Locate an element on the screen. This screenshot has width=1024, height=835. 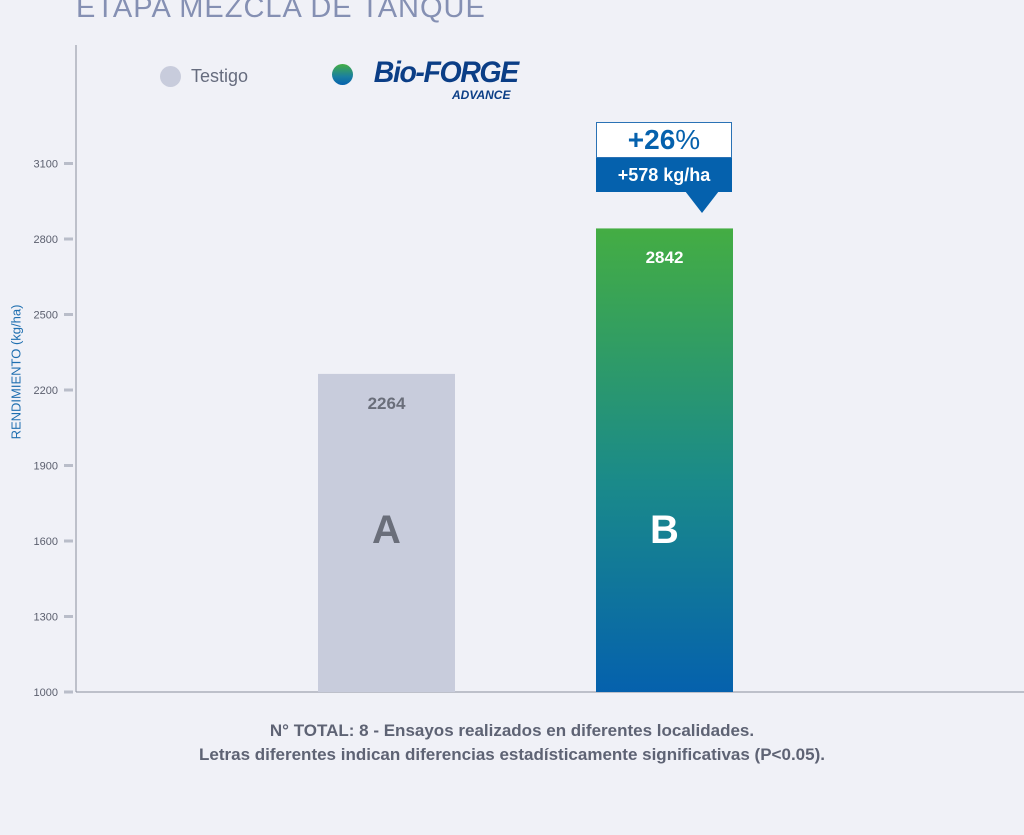
y-tick-label: 2500 is located at coordinates (46, 316).